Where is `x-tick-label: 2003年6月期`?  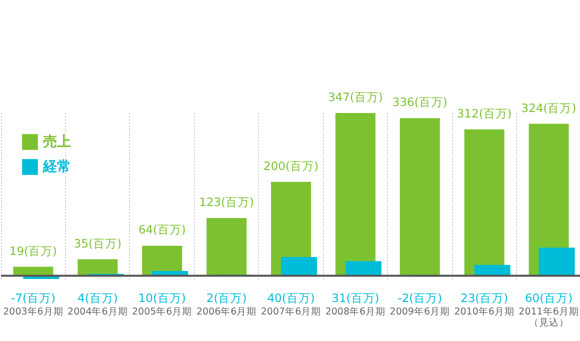
x-tick-label: 2003年6月期 is located at coordinates (33, 312).